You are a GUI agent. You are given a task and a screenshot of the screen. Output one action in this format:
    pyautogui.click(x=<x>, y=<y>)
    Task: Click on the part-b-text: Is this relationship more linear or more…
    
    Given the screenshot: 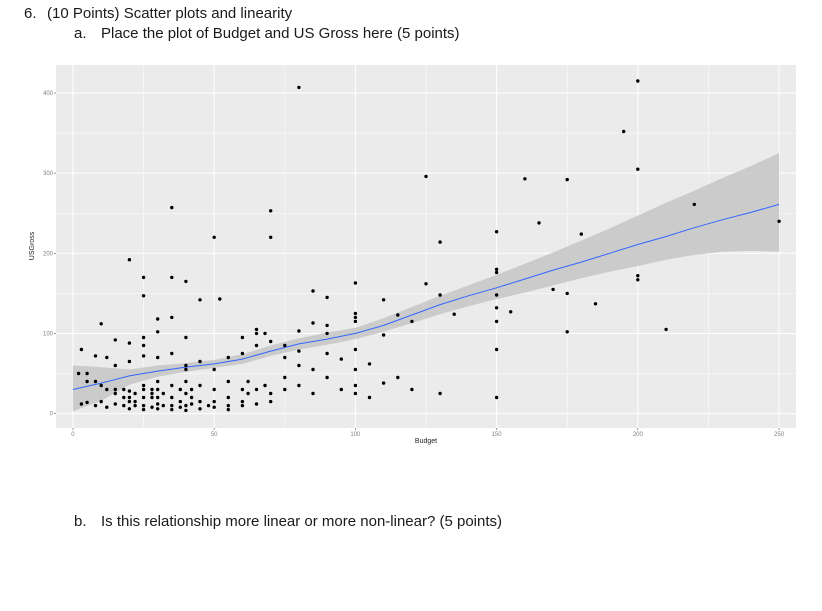 What is the action you would take?
    pyautogui.click(x=302, y=521)
    